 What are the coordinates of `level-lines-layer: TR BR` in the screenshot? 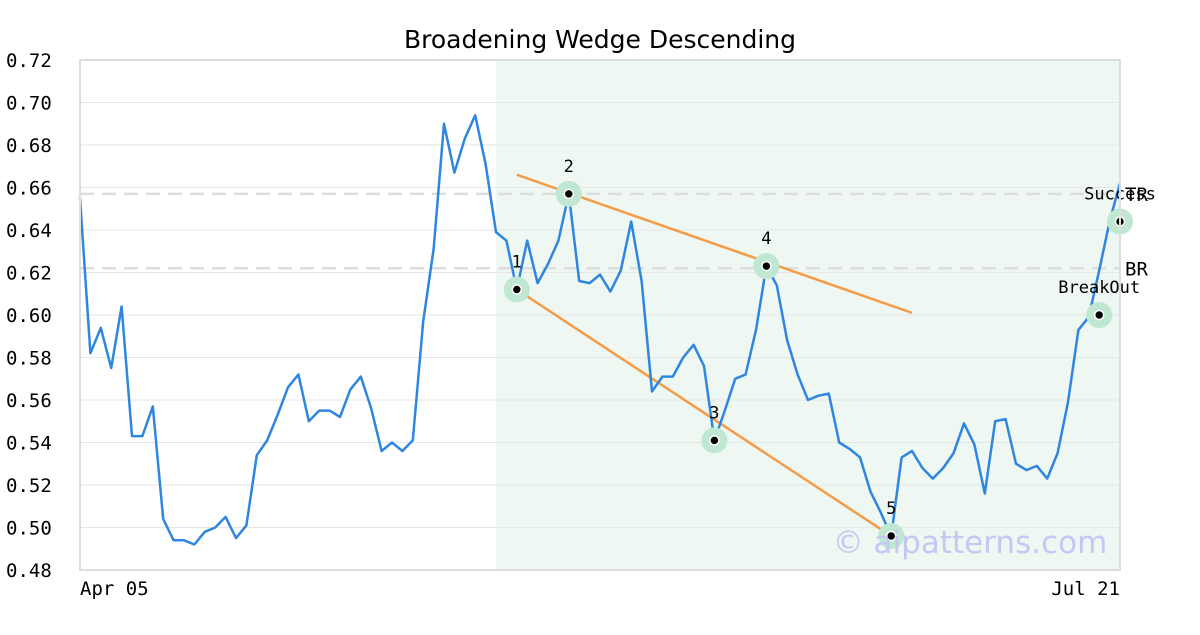 It's located at (614, 232).